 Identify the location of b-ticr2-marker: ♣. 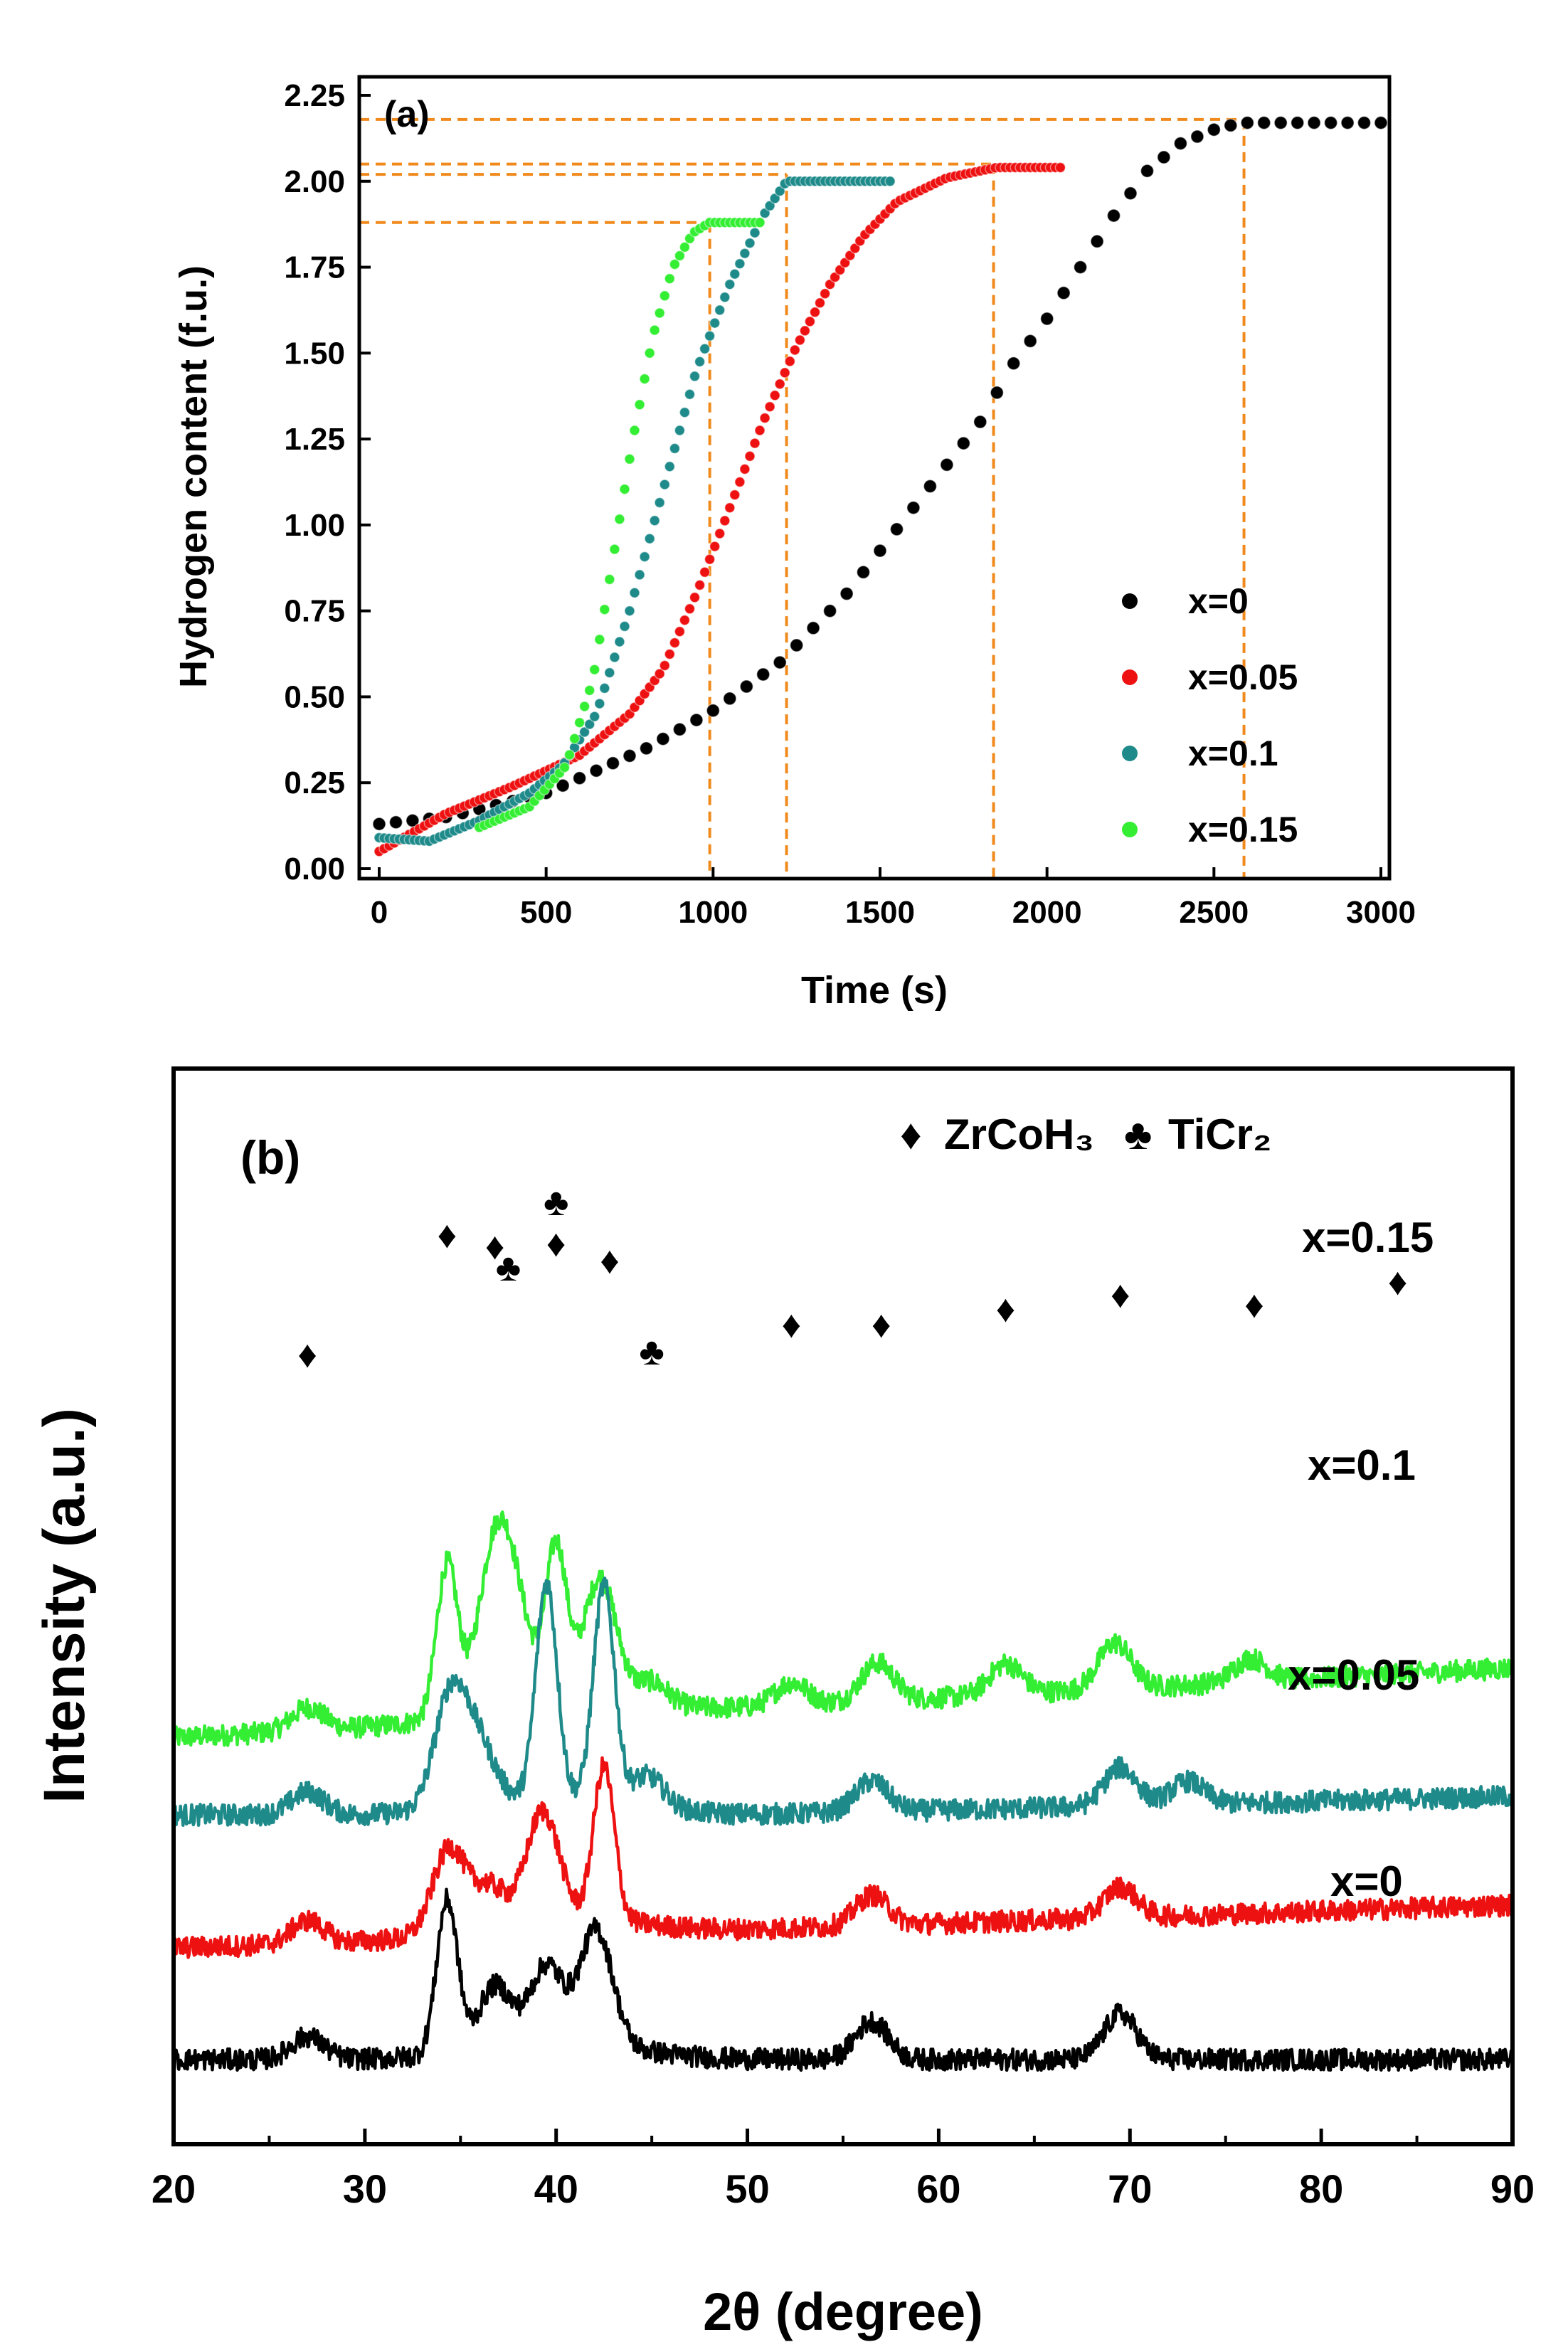
(651, 1352).